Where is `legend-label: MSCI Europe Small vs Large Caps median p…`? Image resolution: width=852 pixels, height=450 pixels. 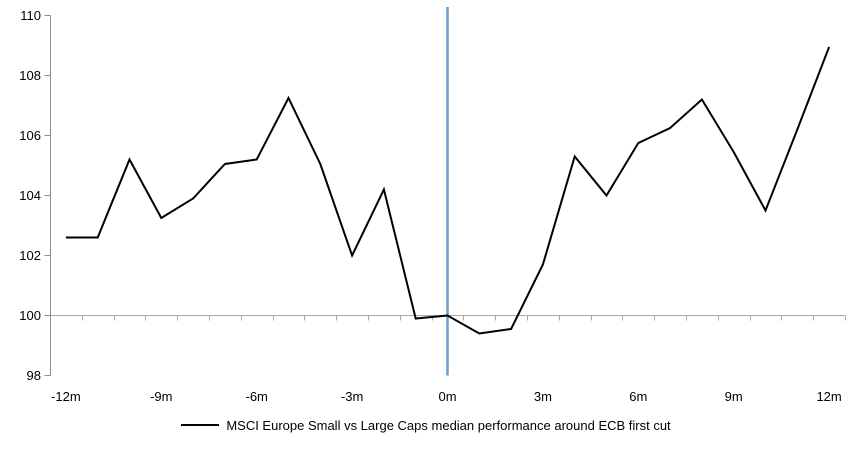 legend-label: MSCI Europe Small vs Large Caps median p… is located at coordinates (448, 426).